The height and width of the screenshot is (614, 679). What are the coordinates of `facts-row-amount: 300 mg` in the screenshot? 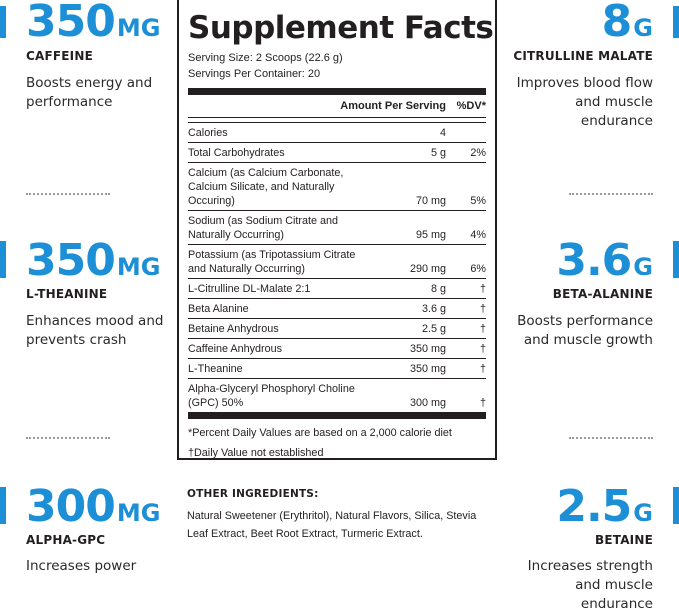 It's located at (427, 403).